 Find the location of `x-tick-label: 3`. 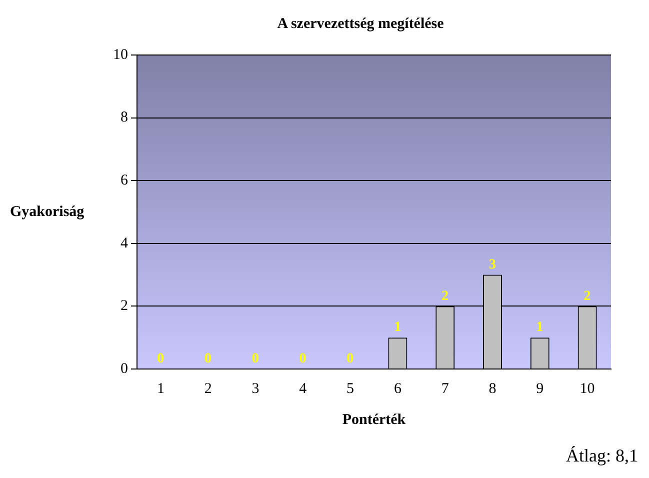

x-tick-label: 3 is located at coordinates (256, 388).